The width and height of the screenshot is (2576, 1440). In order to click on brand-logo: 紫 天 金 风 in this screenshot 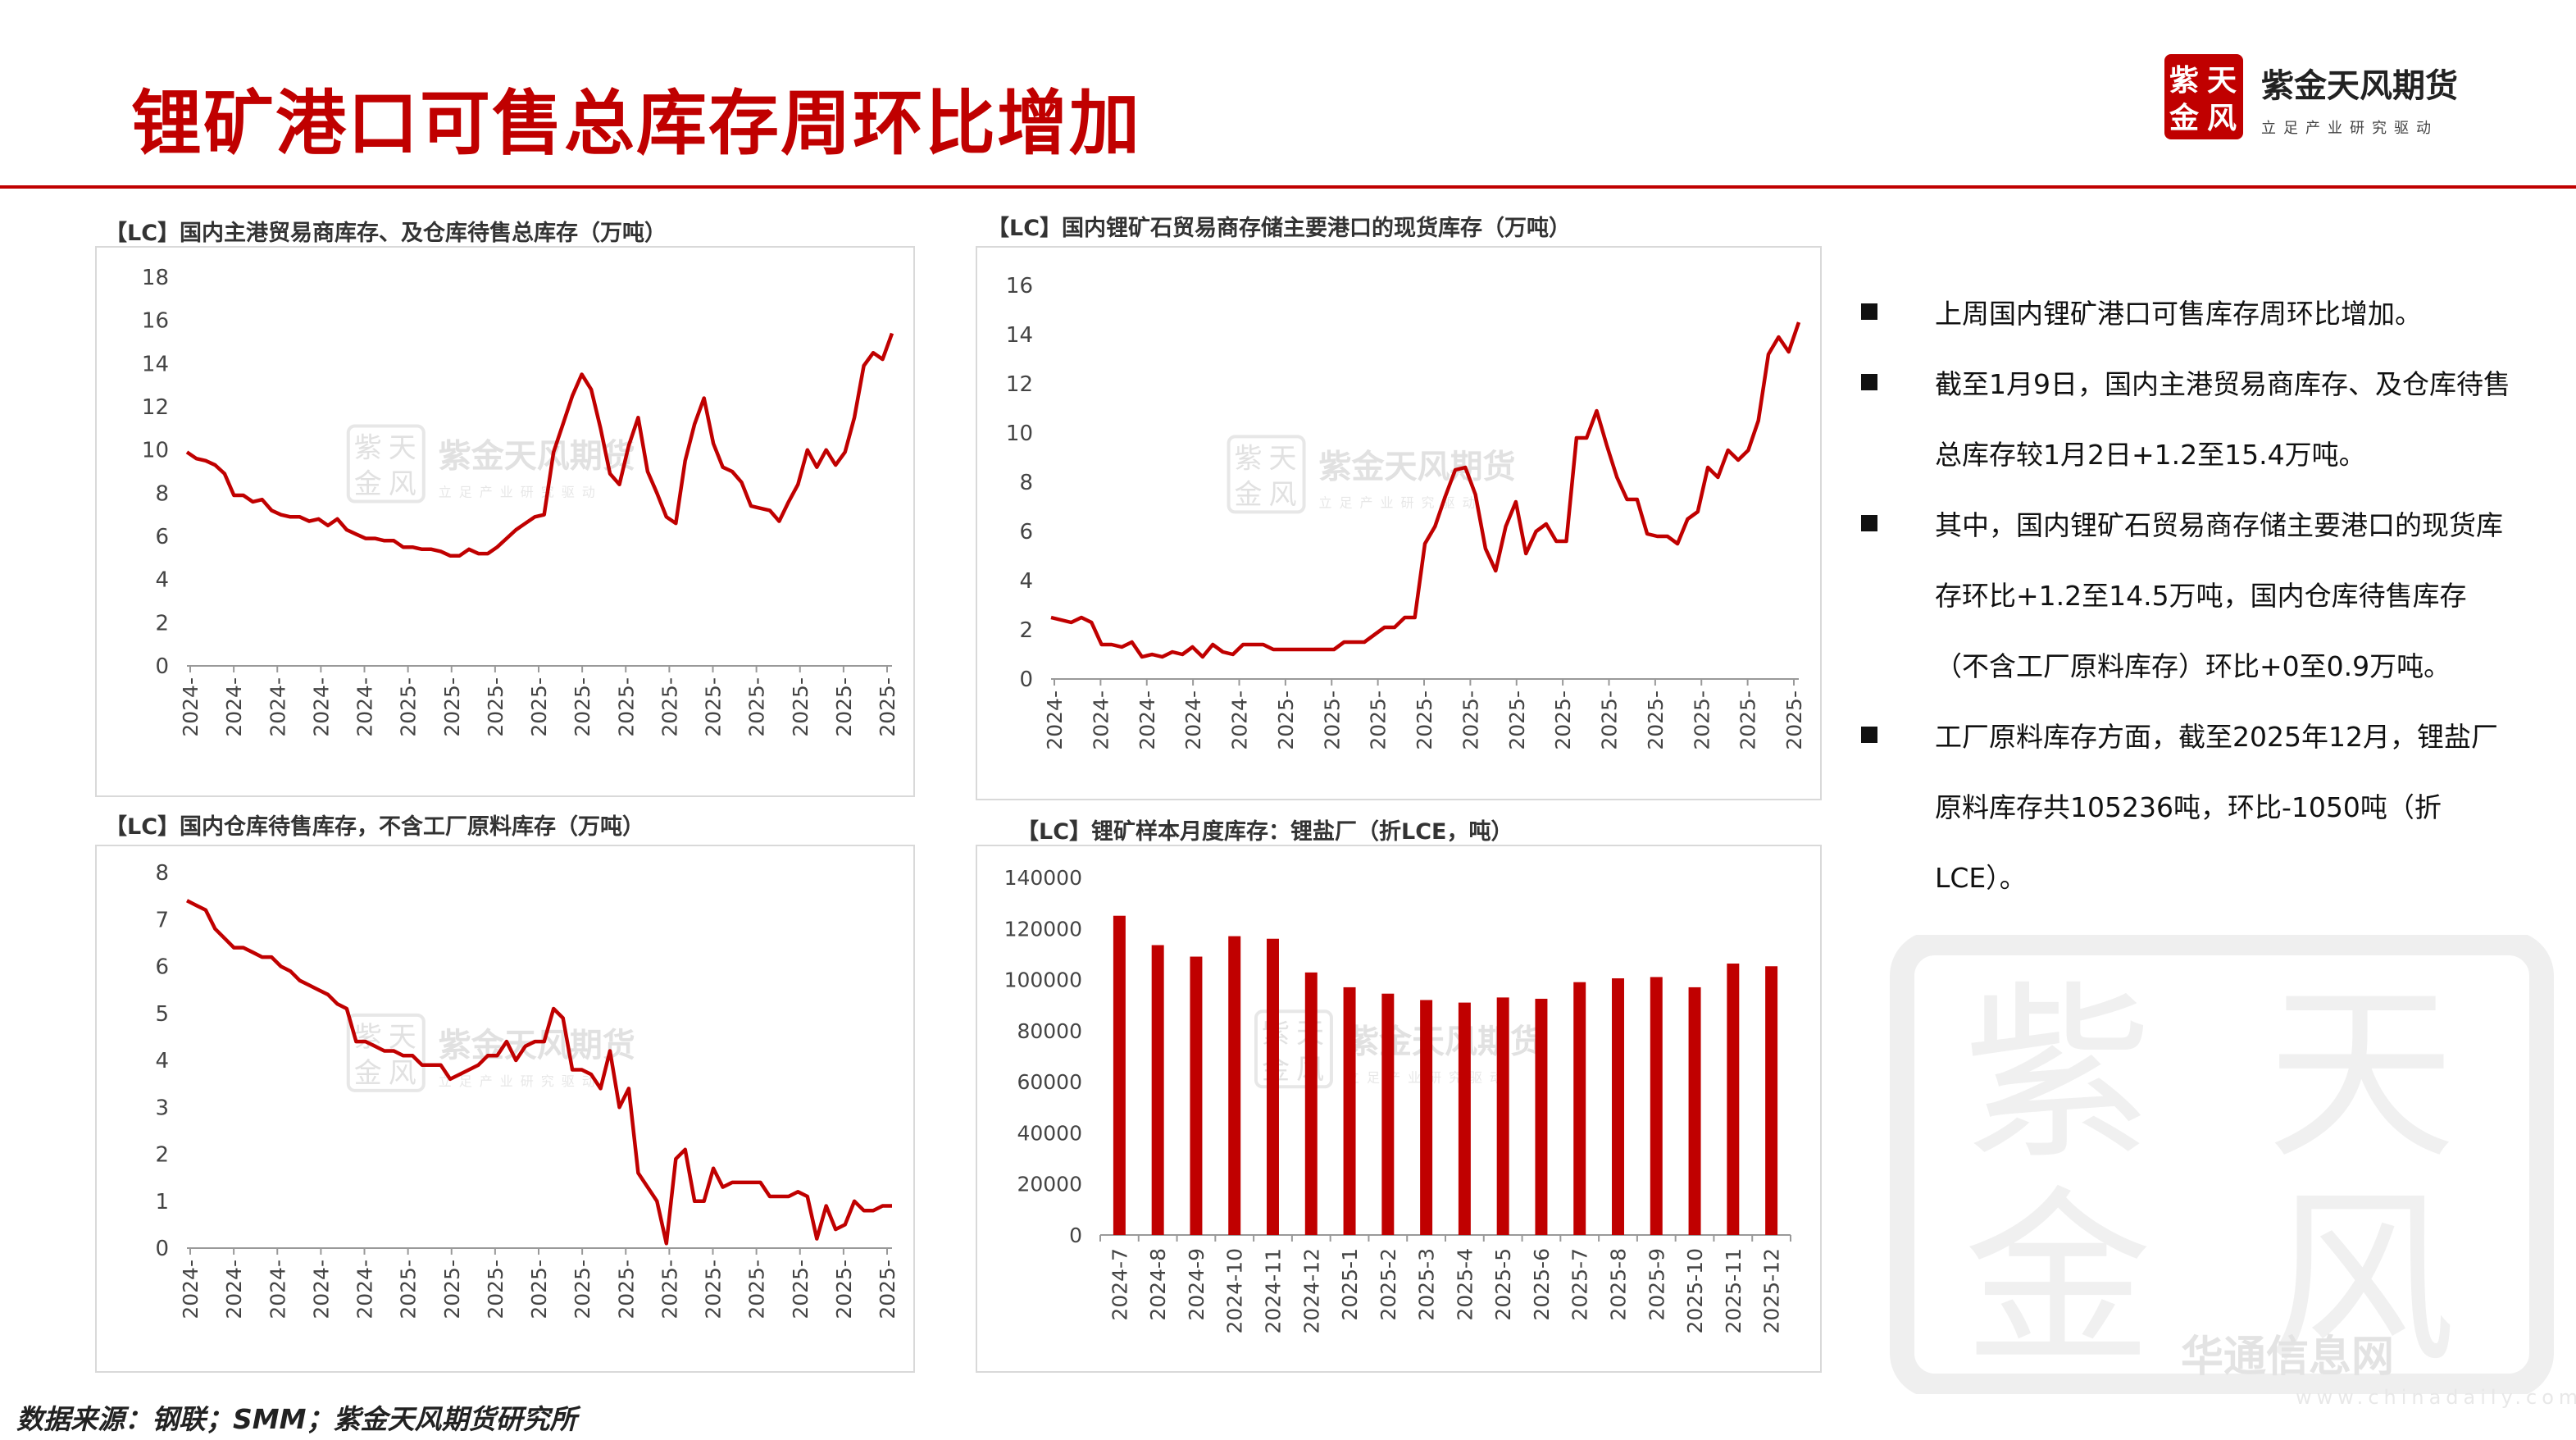, I will do `click(2204, 96)`.